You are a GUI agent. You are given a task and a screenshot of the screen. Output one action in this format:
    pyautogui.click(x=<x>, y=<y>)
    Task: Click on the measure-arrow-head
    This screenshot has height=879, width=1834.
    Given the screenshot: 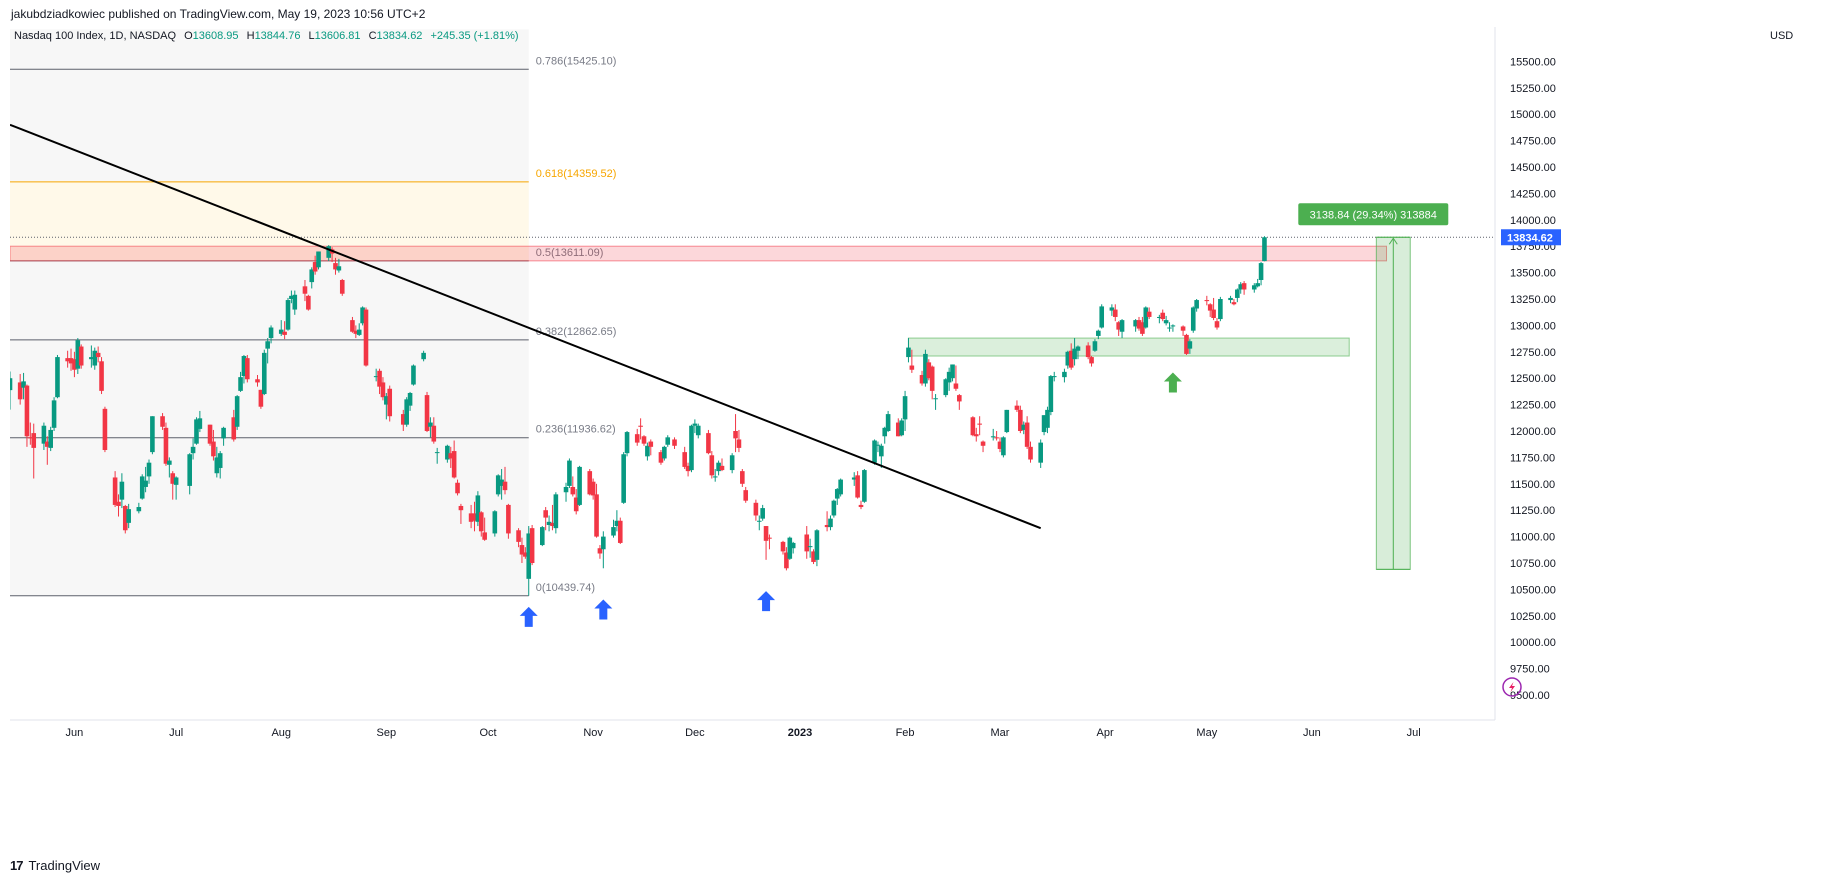 What is the action you would take?
    pyautogui.click(x=1393, y=241)
    